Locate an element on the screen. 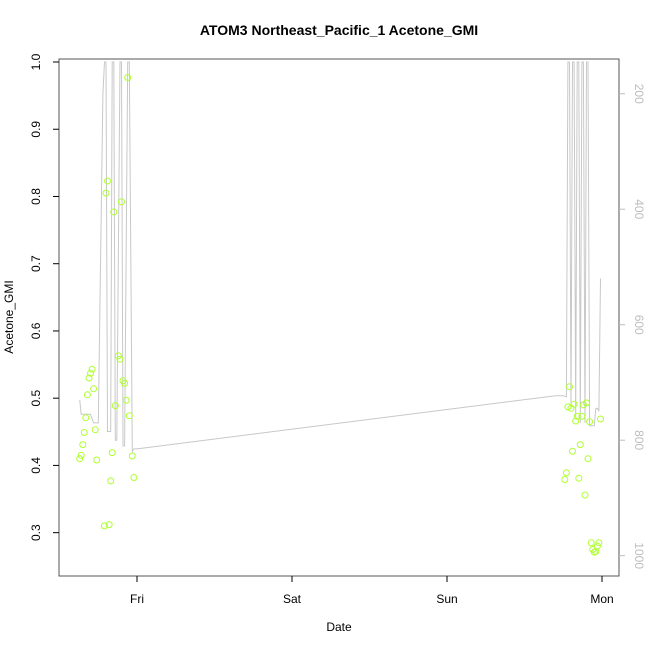 Image resolution: width=650 pixels, height=650 pixels. right-tick-label: 200 is located at coordinates (639, 94).